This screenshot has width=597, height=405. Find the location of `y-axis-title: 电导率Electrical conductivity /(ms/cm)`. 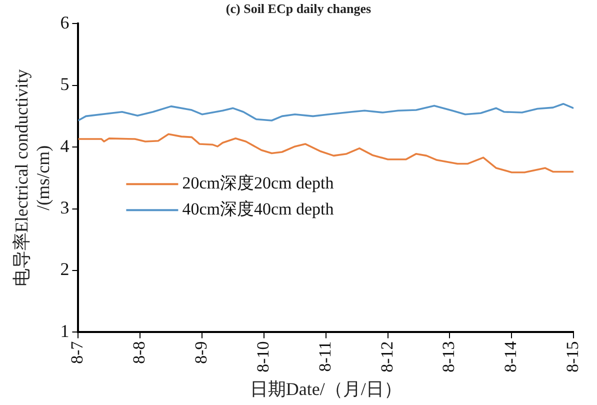

y-axis-title: 电导率Electrical conductivity /(ms/cm) is located at coordinates (33, 178).